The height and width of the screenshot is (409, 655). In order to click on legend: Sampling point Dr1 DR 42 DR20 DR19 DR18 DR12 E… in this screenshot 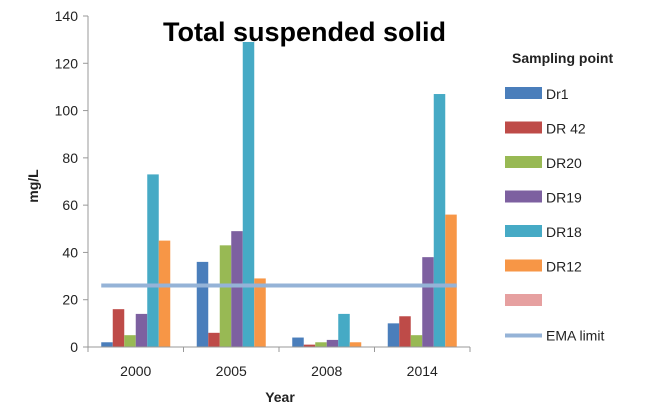, I will do `click(559, 197)`.